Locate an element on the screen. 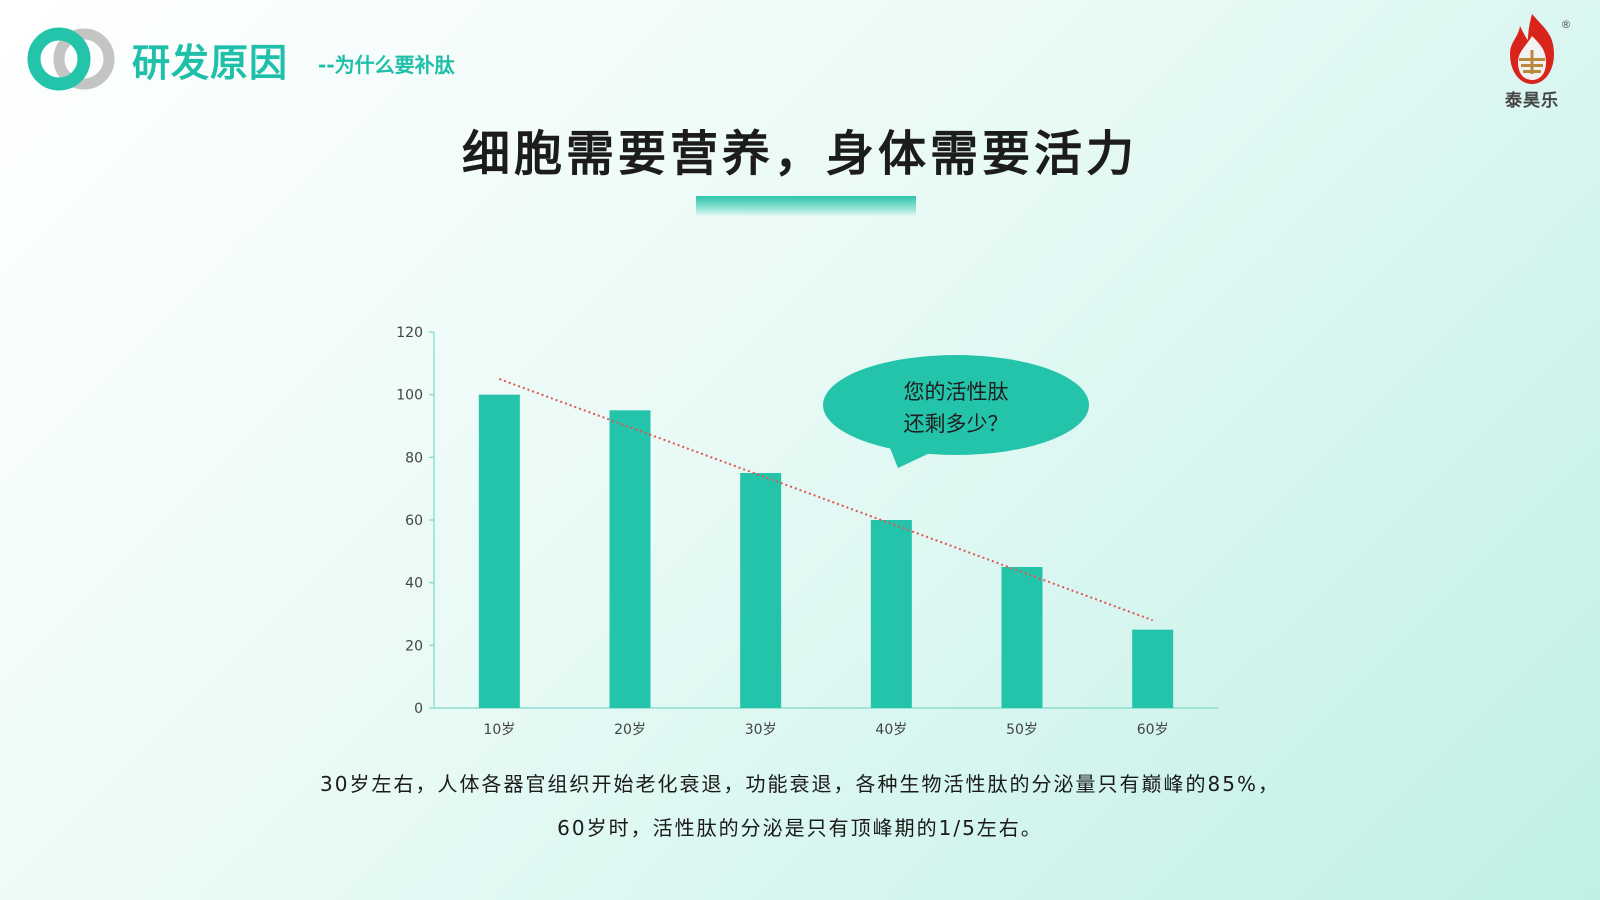 This screenshot has width=1600, height=900. speech-bubble-tail is located at coordinates (909, 453).